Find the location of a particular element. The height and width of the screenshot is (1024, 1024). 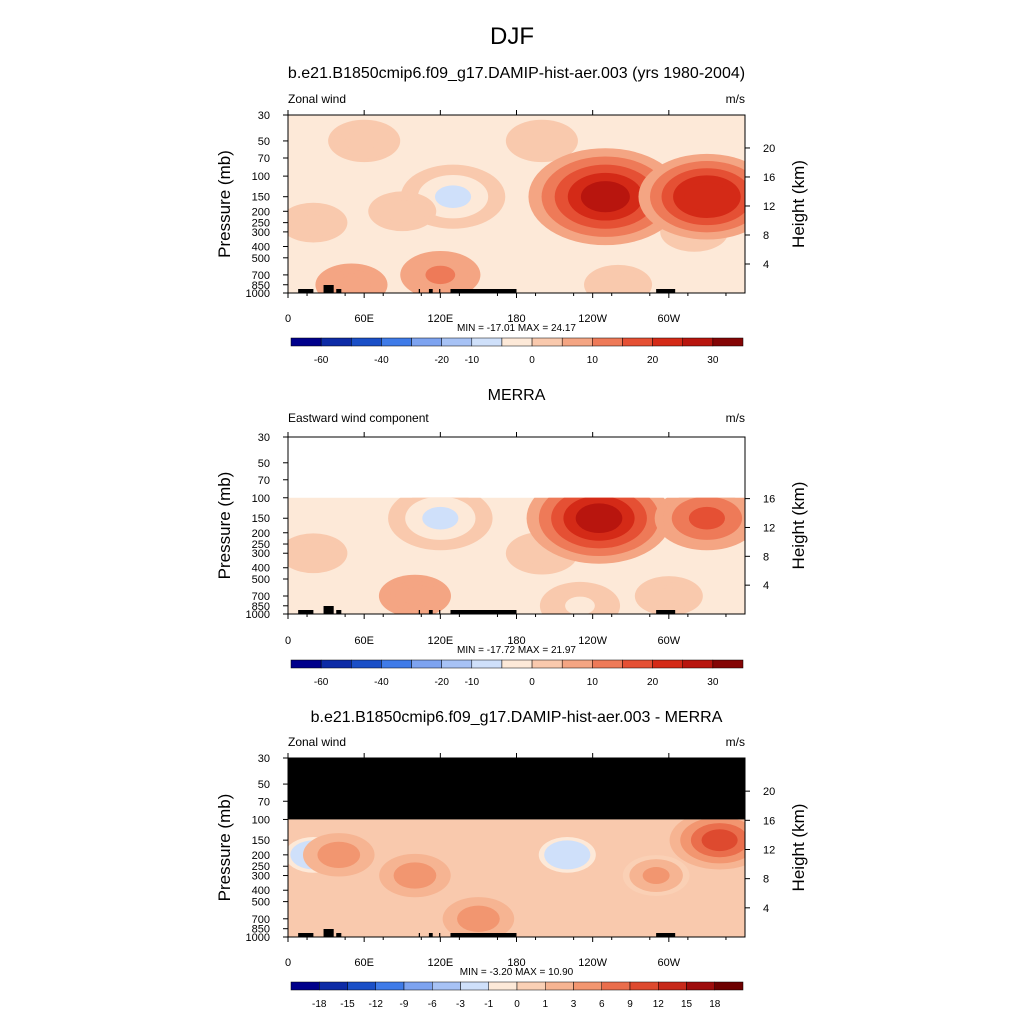

y-axis-label: Pressure (mb) is located at coordinates (224, 526).